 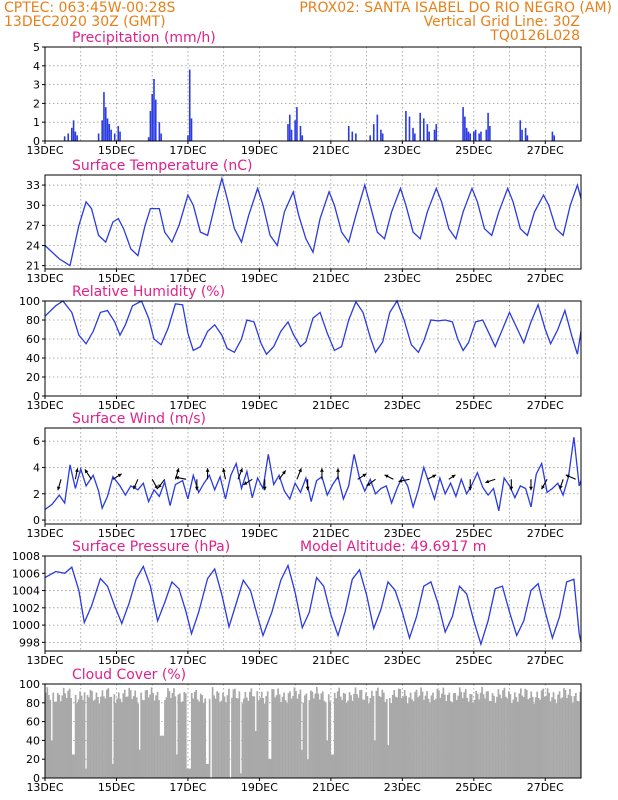 I want to click on x-tick-label: 15DEC, so click(x=116, y=533).